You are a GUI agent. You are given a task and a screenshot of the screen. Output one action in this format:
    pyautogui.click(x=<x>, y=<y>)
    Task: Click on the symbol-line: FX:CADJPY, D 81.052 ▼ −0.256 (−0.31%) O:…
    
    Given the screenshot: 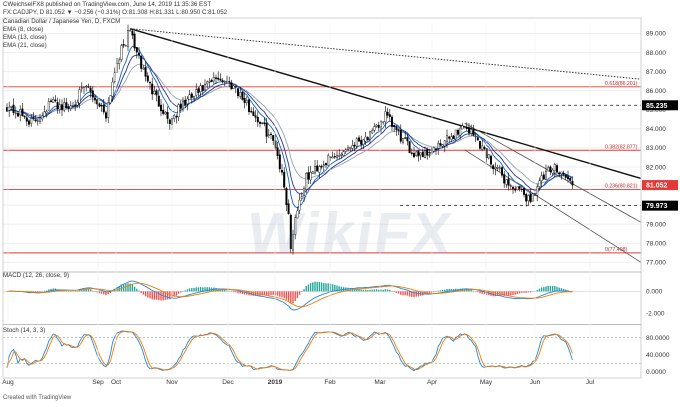 What is the action you would take?
    pyautogui.click(x=115, y=12)
    